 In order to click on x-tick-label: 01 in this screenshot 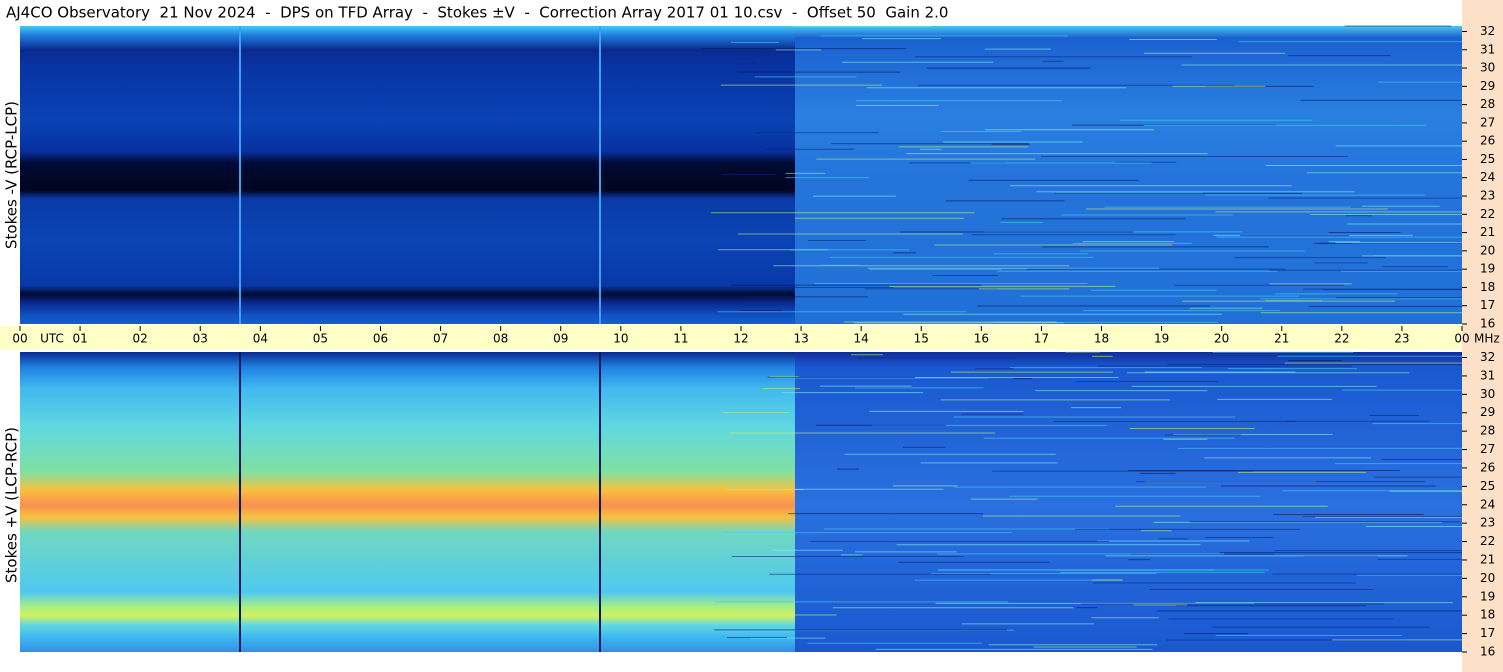, I will do `click(79, 339)`.